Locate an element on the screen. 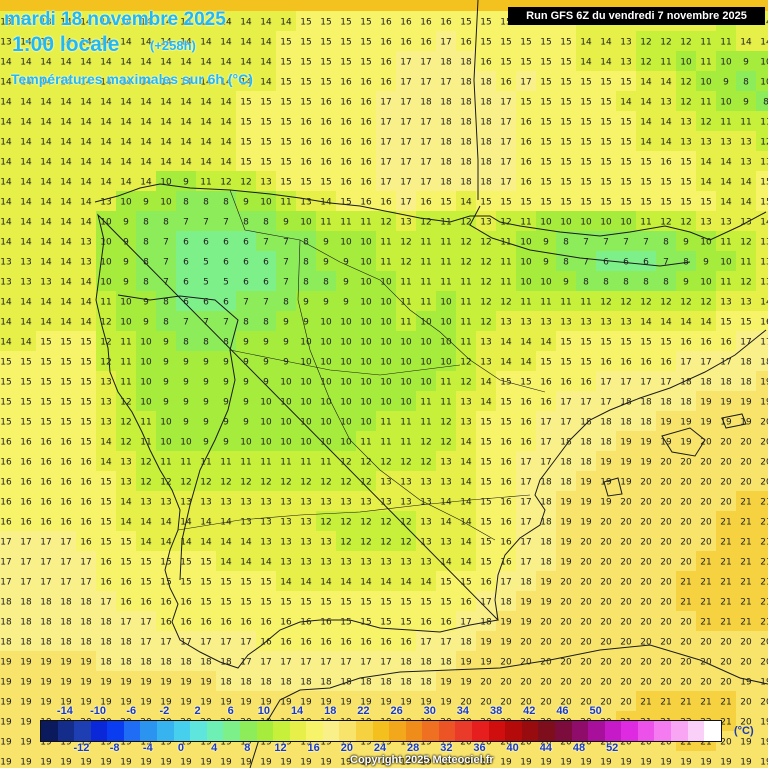  temperature-value: 7 is located at coordinates (646, 243).